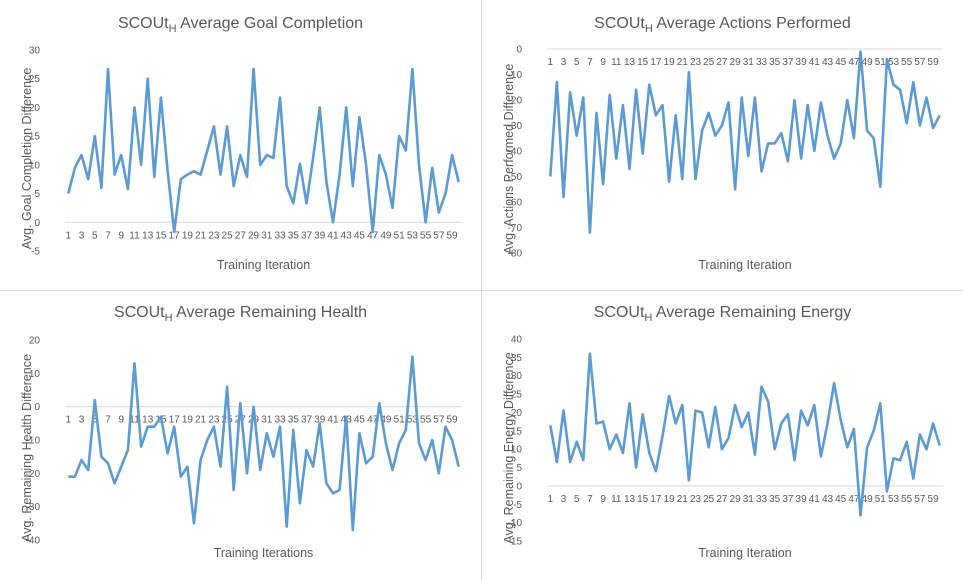  I want to click on series-line-goal-completion, so click(263, 150).